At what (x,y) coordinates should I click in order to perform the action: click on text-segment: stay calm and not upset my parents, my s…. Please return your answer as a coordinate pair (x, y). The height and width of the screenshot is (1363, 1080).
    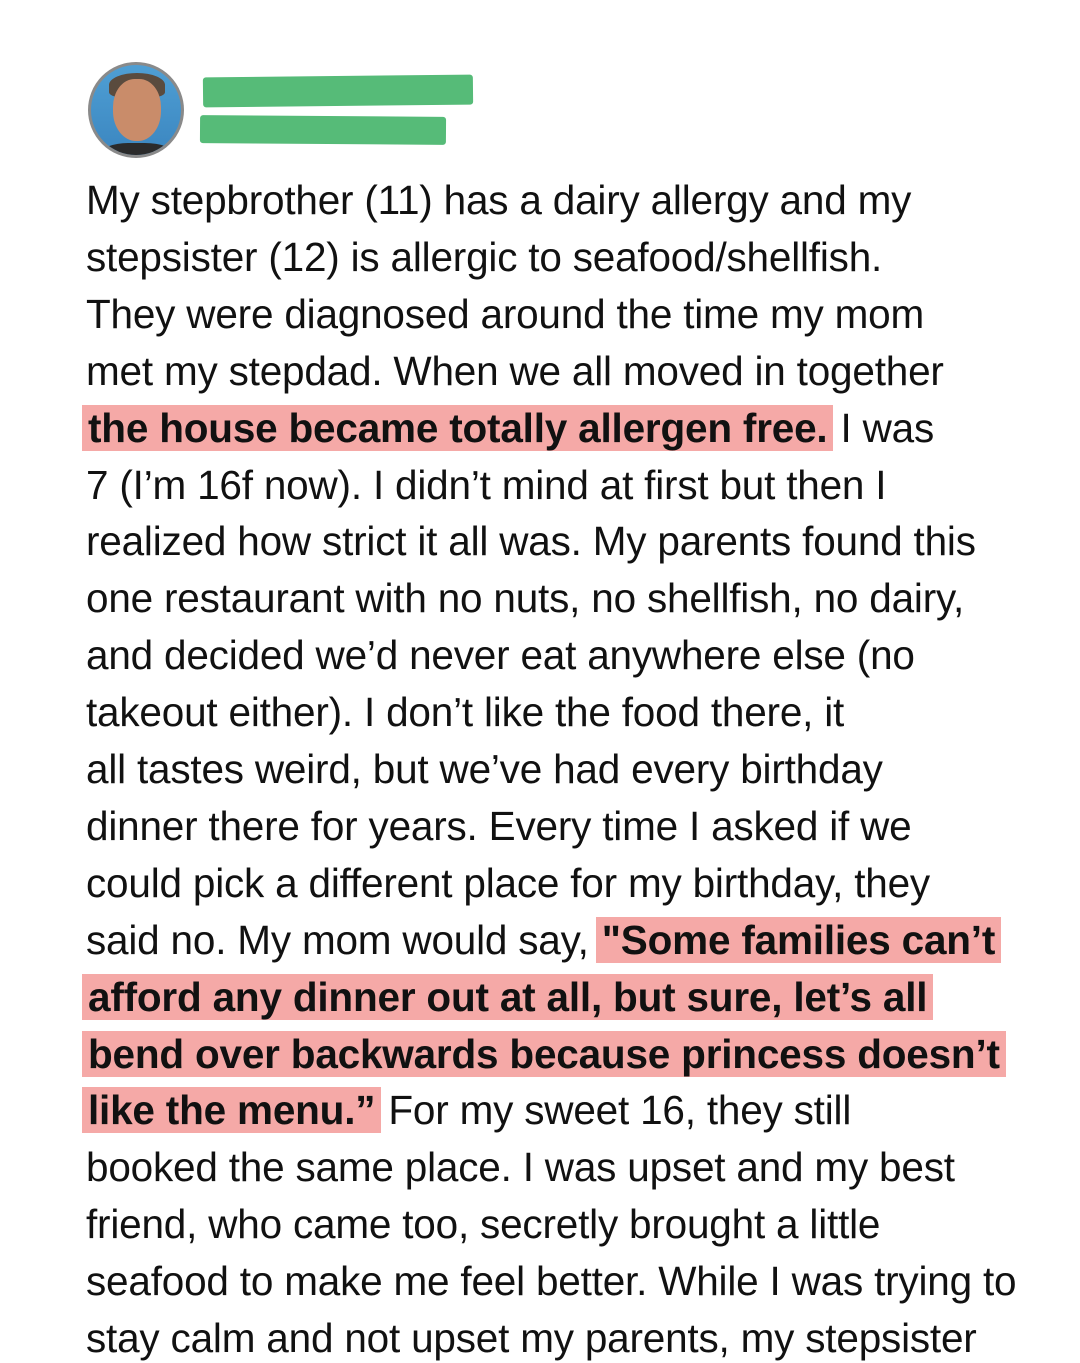
    Looking at the image, I should click on (531, 1338).